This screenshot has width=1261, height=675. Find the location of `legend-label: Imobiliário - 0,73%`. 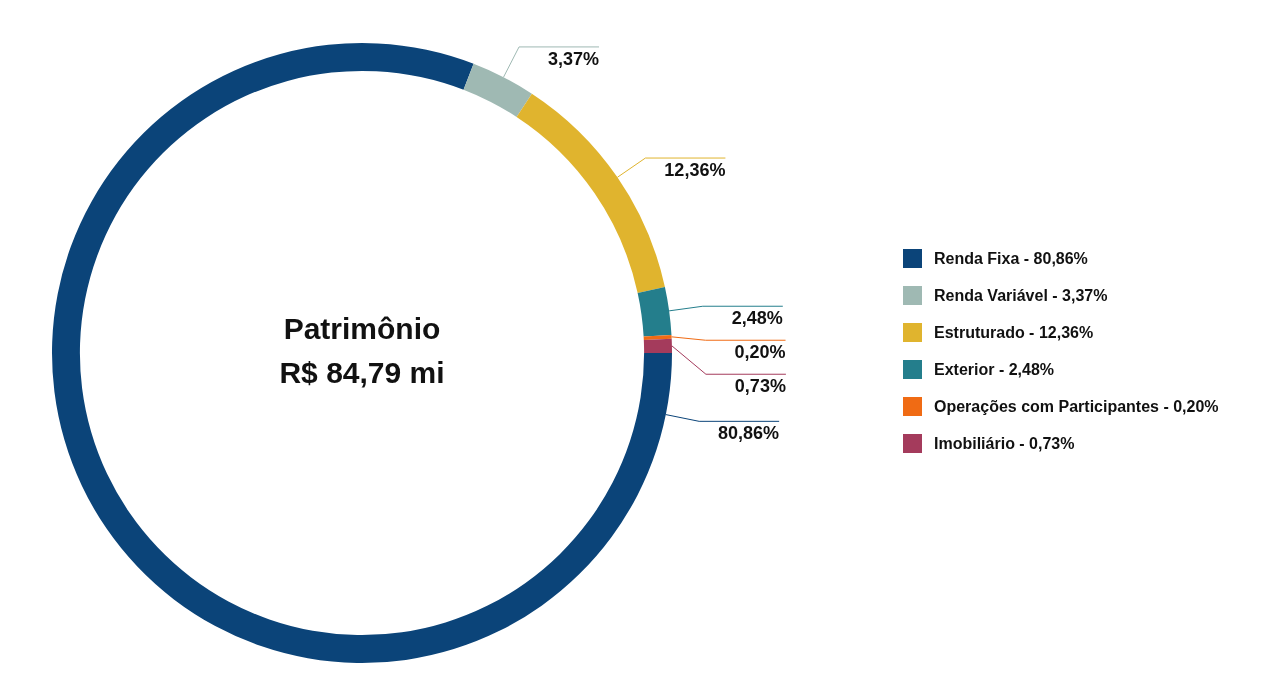

legend-label: Imobiliário - 0,73% is located at coordinates (1004, 443).